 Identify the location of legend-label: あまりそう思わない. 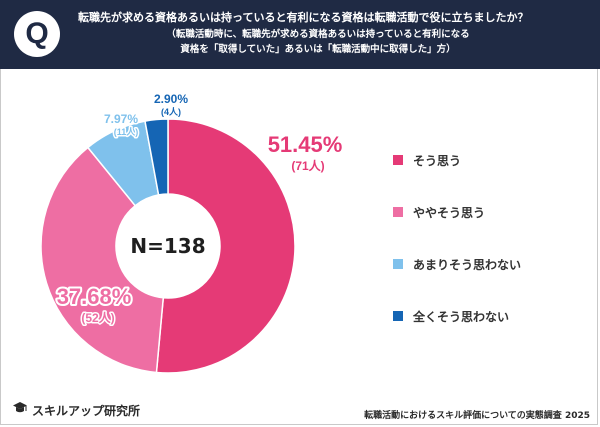
(467, 265).